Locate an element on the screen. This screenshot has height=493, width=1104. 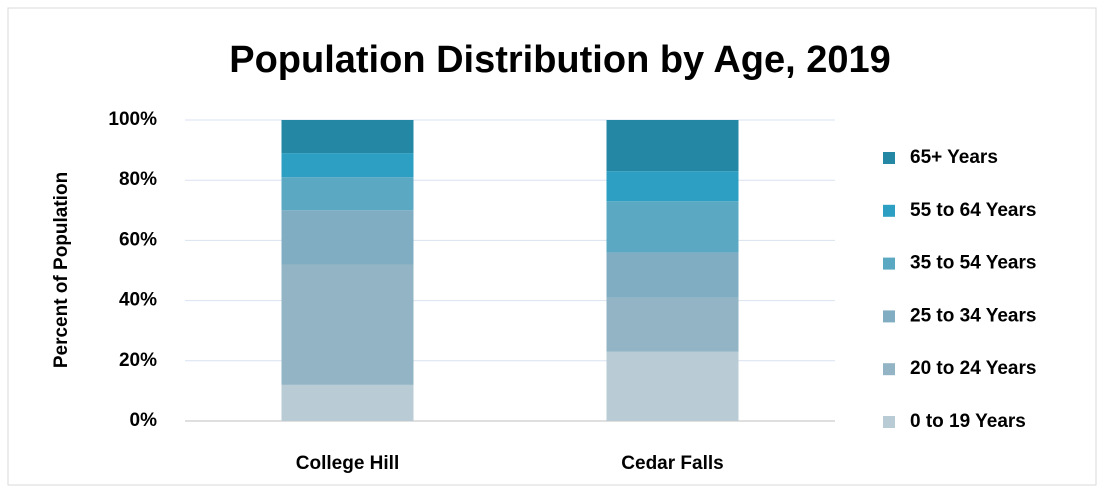
chart-title: Population Distribution by Age, 2019 is located at coordinates (560, 60).